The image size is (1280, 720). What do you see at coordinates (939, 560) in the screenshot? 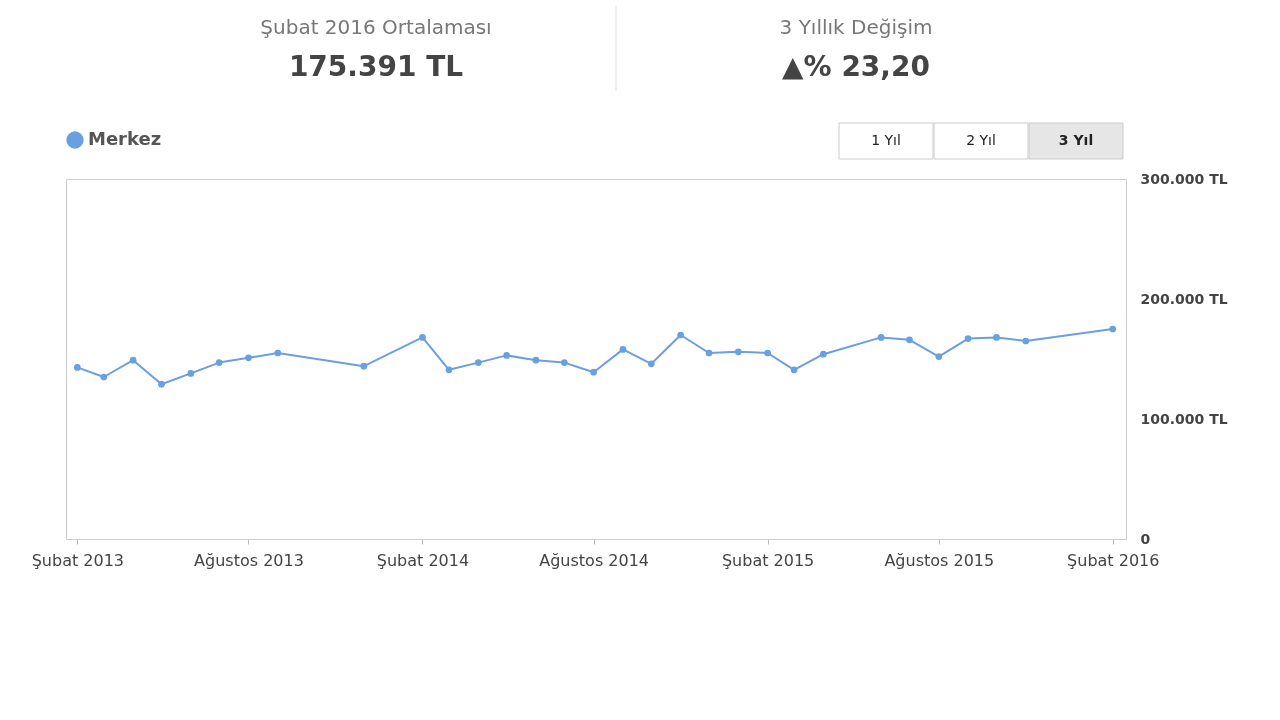
I see `x-tick-label: Ağustos 2015` at bounding box center [939, 560].